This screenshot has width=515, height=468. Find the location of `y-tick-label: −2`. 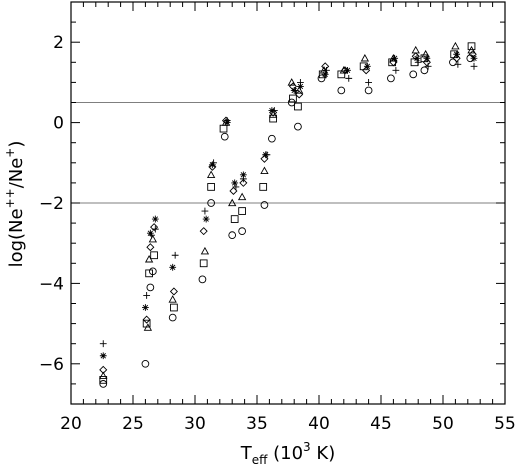

y-tick-label: −2 is located at coordinates (51, 204).